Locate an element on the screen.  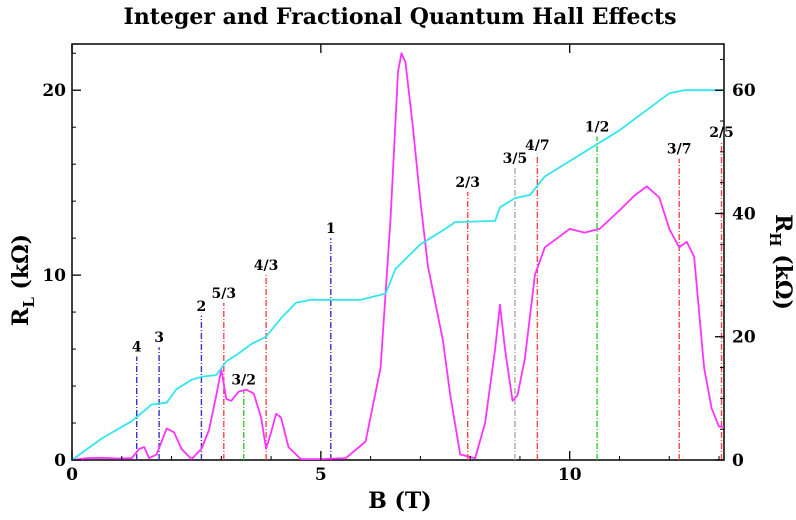
filling-factor-label: 2/5 is located at coordinates (721, 133).